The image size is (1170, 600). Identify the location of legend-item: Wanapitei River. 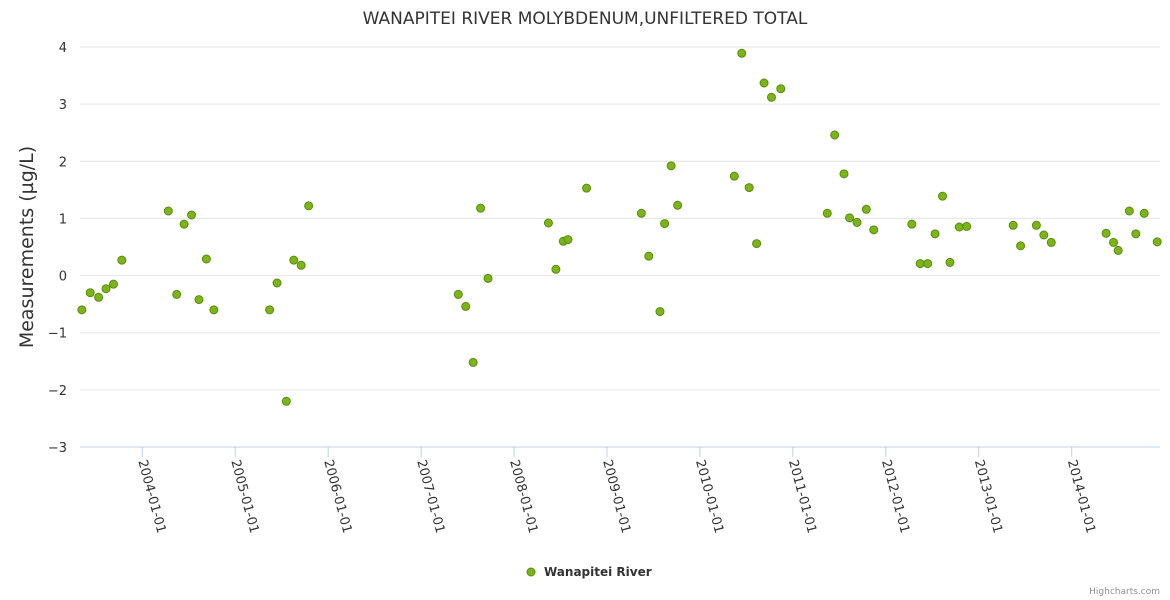
(589, 572).